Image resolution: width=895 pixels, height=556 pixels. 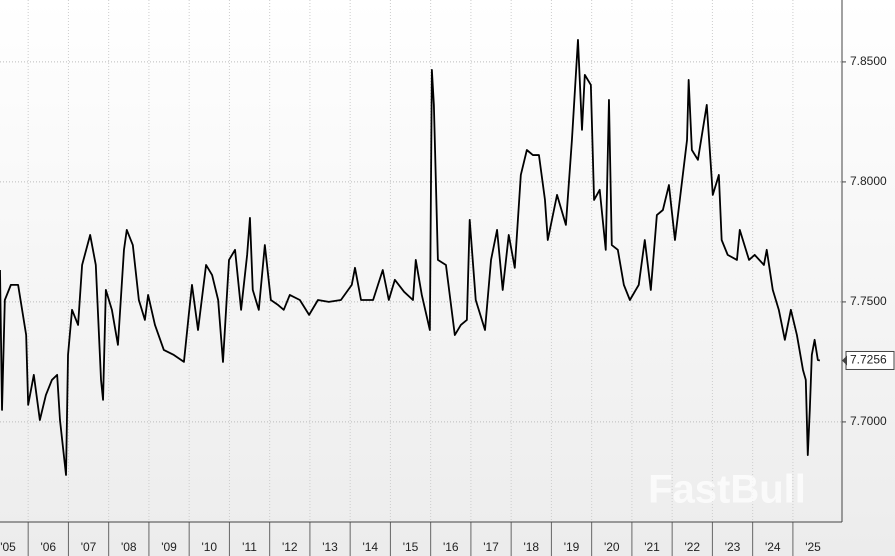 I want to click on x-tick-label: '11, so click(x=249, y=547).